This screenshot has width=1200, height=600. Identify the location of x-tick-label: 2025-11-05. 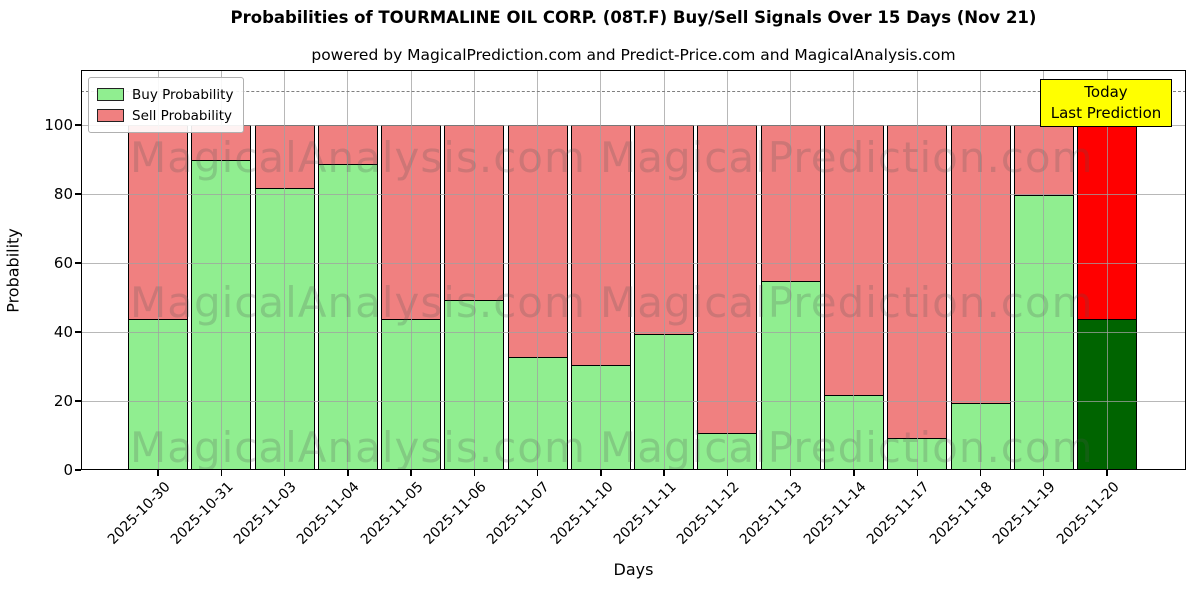
(392, 513).